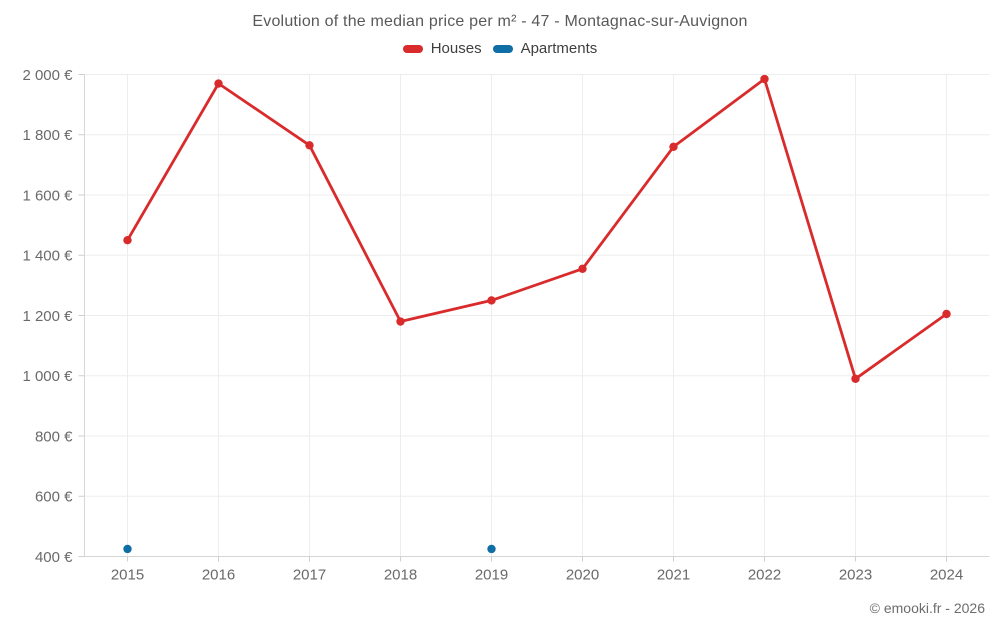 Image resolution: width=1000 pixels, height=625 pixels. Describe the element at coordinates (582, 269) in the screenshot. I see `data-point-houses-2020` at that location.